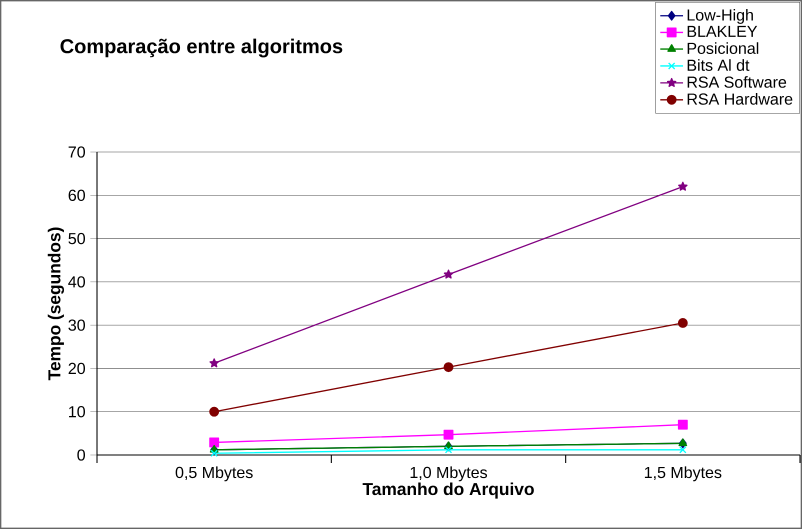 The image size is (802, 529). What do you see at coordinates (77, 152) in the screenshot?
I see `y-tick-label: 70` at bounding box center [77, 152].